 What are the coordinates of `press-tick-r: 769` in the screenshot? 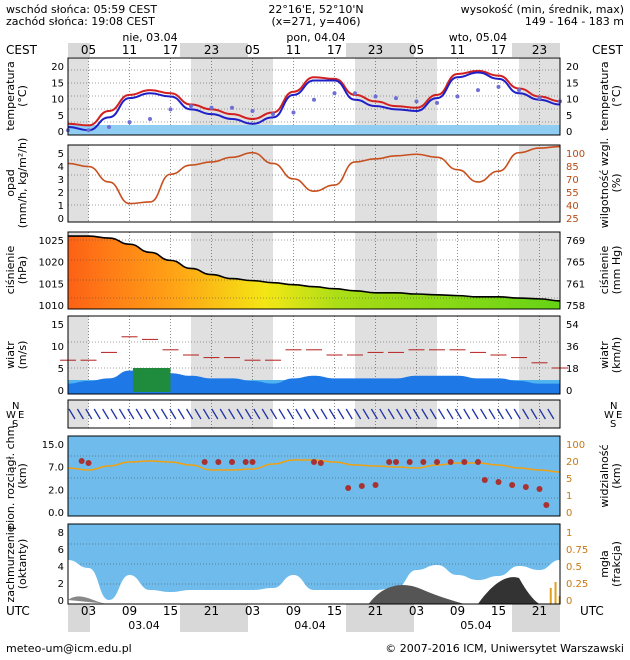 It's located at (575, 241).